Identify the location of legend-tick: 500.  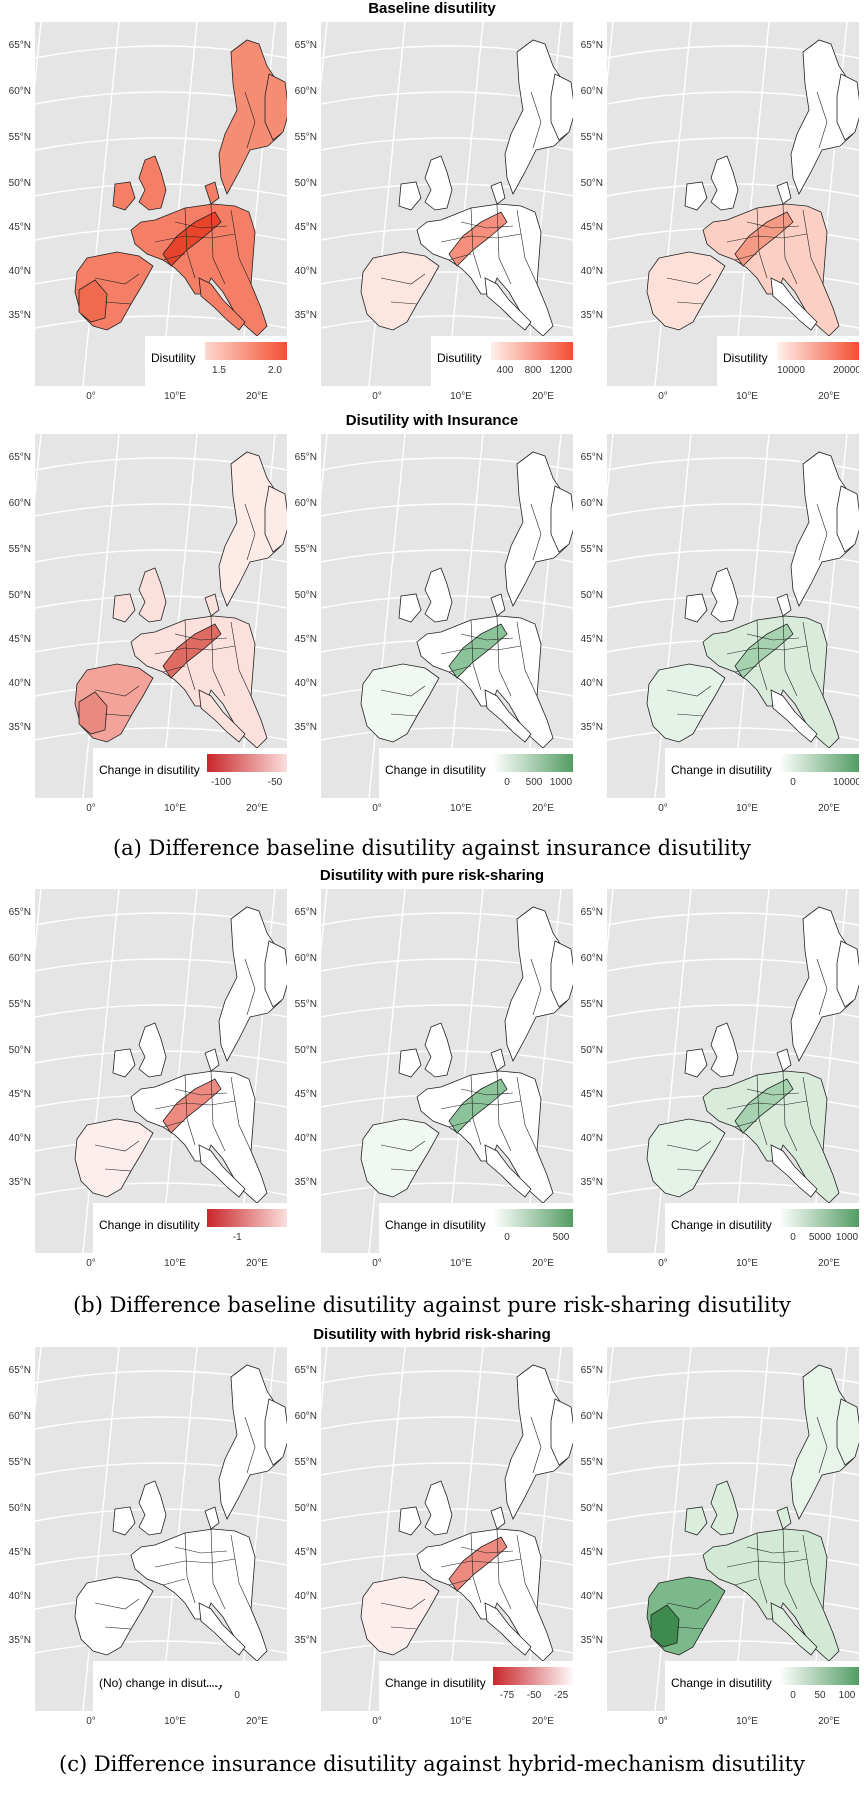
(534, 782).